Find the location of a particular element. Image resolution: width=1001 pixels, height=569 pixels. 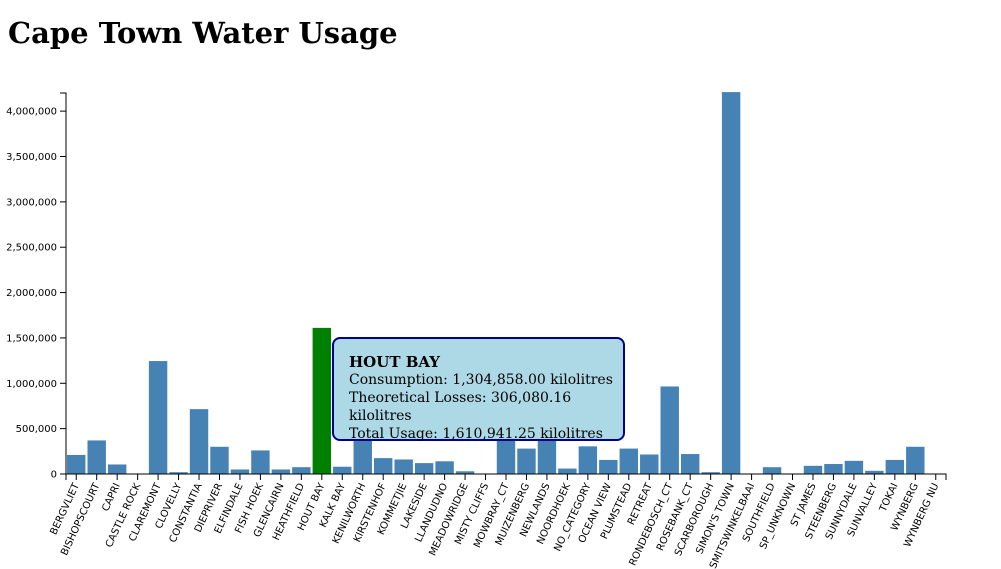

bar-meadowridge is located at coordinates (465, 472).